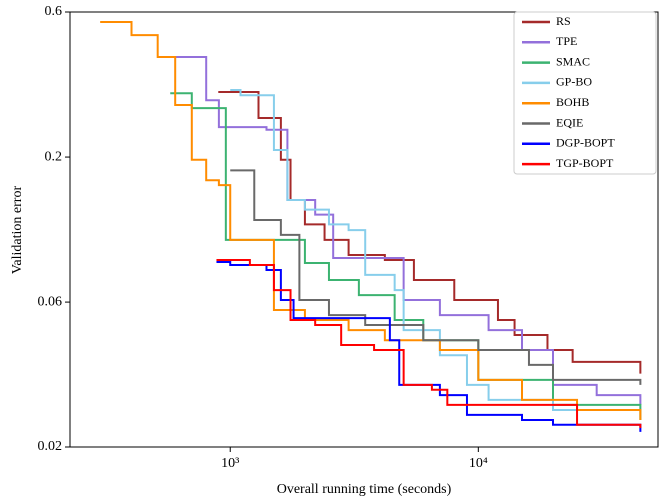 Image resolution: width=662 pixels, height=502 pixels. Describe the element at coordinates (54, 11) in the screenshot. I see `y-tick-label: 0.6` at that location.